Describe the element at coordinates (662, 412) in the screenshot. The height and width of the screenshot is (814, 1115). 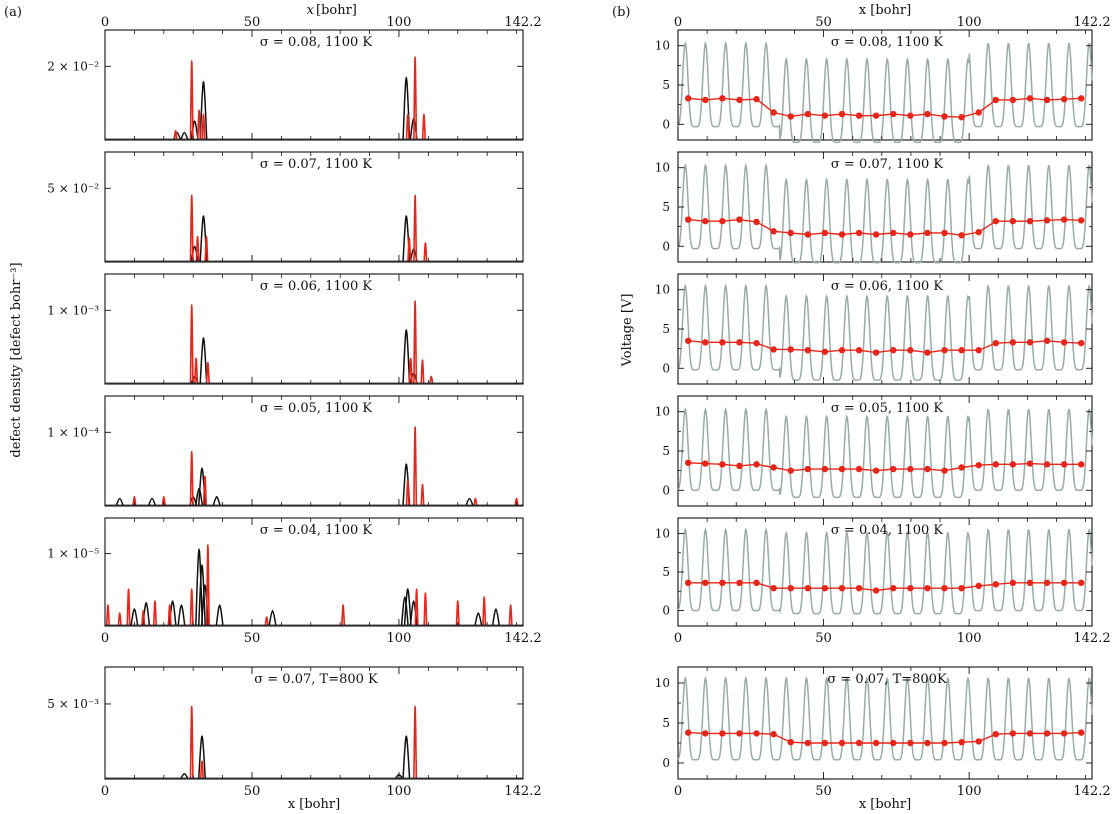
I see `voltage-ytick-3-2: 10` at that location.